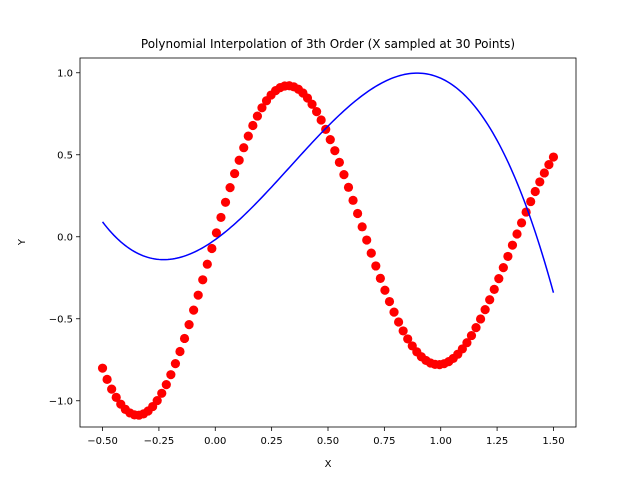  What do you see at coordinates (215, 441) in the screenshot?
I see `x-tick-label: 0.00` at bounding box center [215, 441].